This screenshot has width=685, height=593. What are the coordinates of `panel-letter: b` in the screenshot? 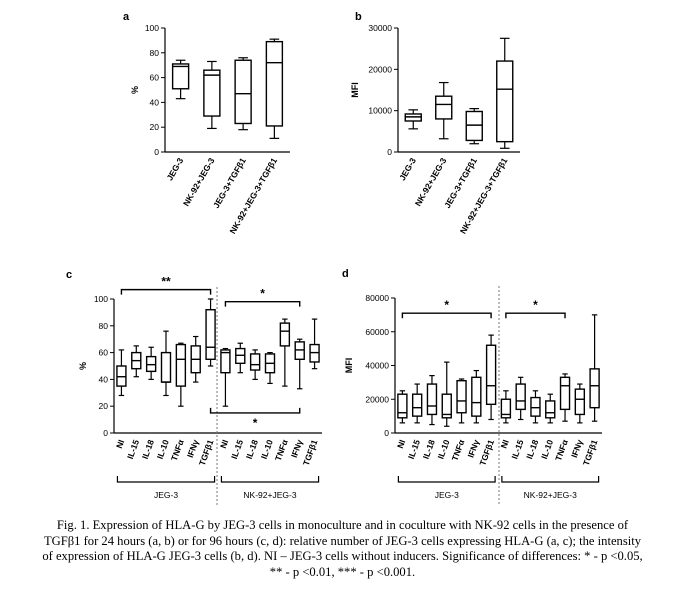 It's located at (358, 17).